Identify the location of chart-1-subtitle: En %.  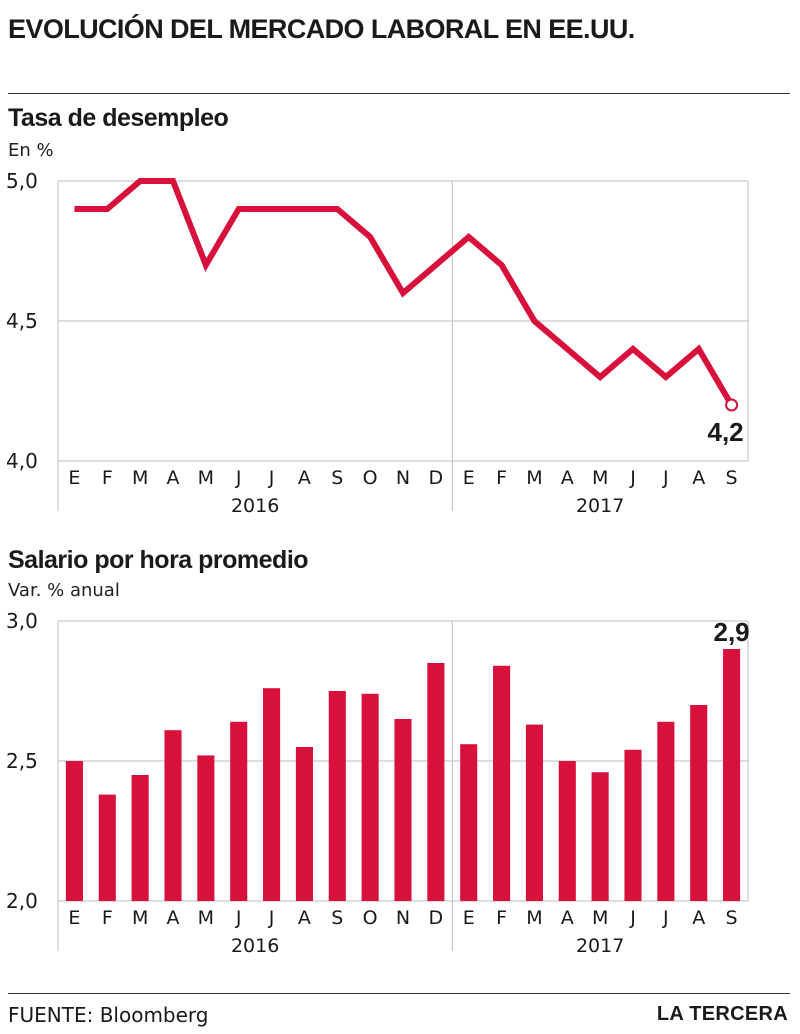
(31, 150).